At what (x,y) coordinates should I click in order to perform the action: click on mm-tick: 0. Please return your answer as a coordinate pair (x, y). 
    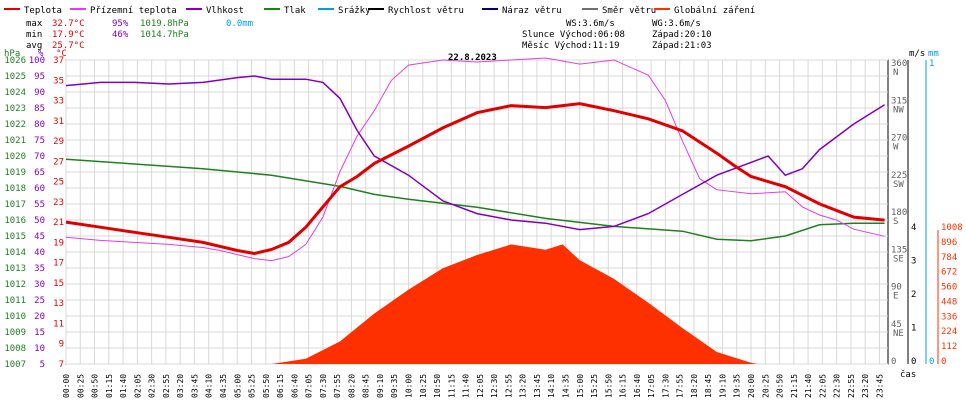
    Looking at the image, I should click on (931, 362).